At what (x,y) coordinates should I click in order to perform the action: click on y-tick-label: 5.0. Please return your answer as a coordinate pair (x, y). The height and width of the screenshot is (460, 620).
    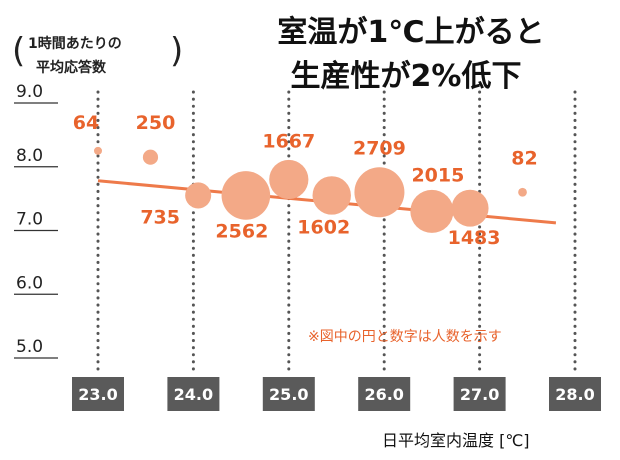
    Looking at the image, I should click on (29, 347).